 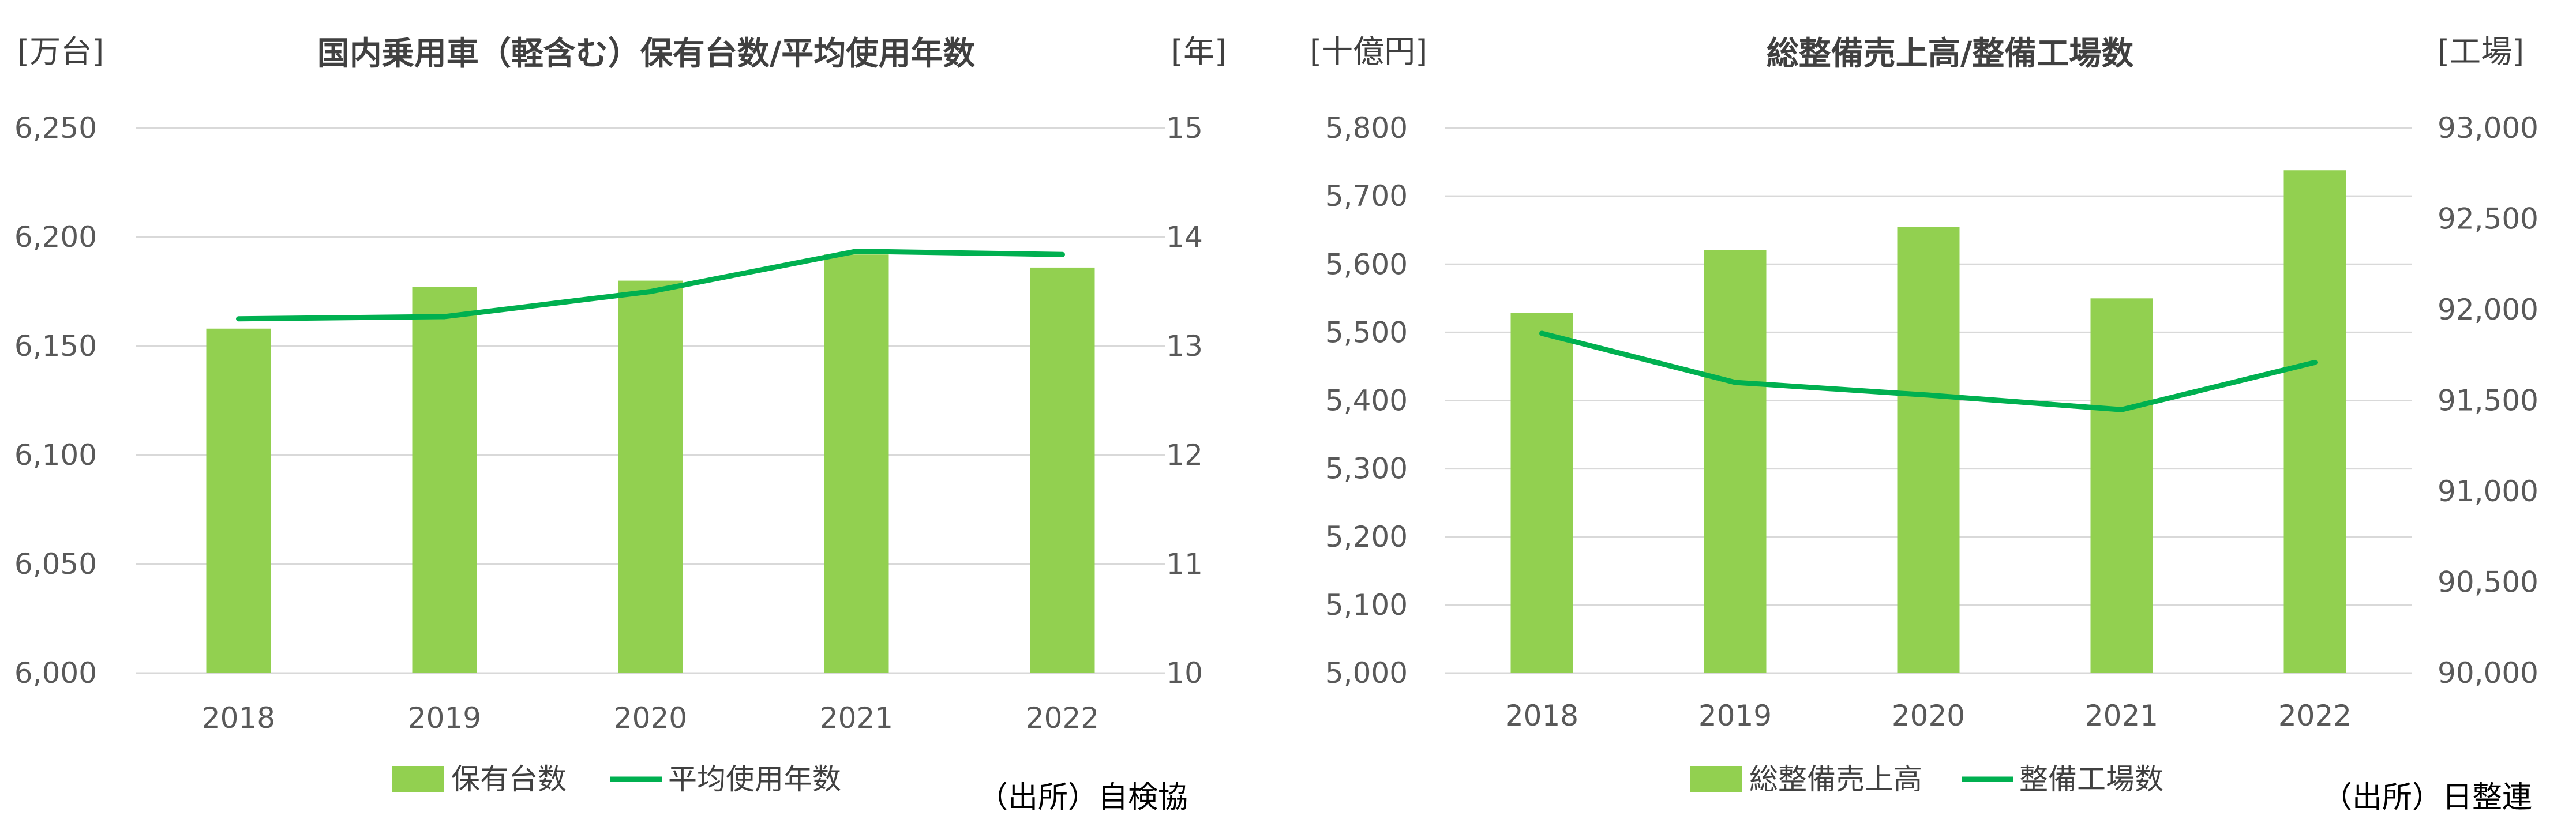 What do you see at coordinates (1199, 51) in the screenshot?
I see `chart1-right-unit: [年]` at bounding box center [1199, 51].